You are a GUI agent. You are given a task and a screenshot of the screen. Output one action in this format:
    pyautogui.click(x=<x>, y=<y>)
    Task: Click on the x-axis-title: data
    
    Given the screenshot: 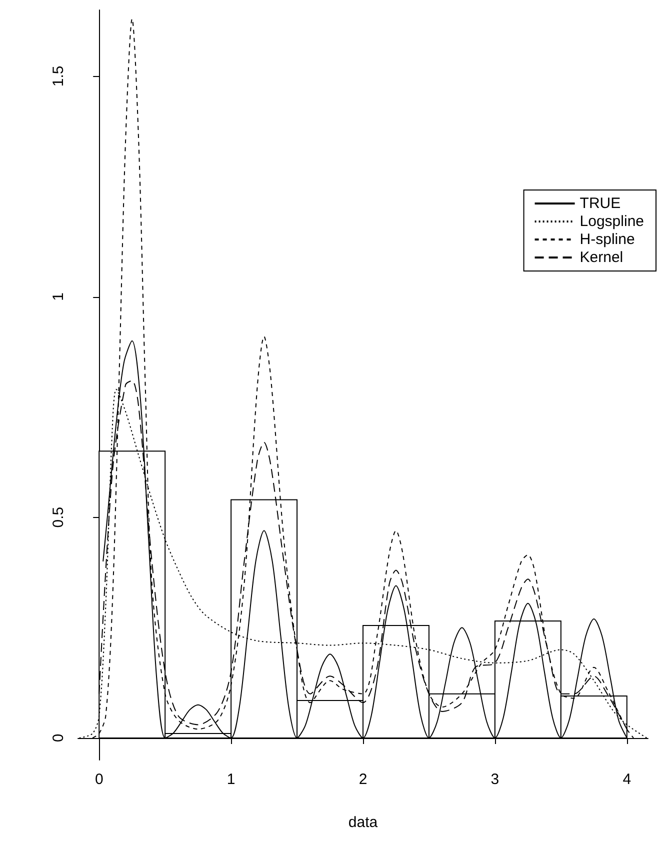 What is the action you would take?
    pyautogui.click(x=363, y=822)
    